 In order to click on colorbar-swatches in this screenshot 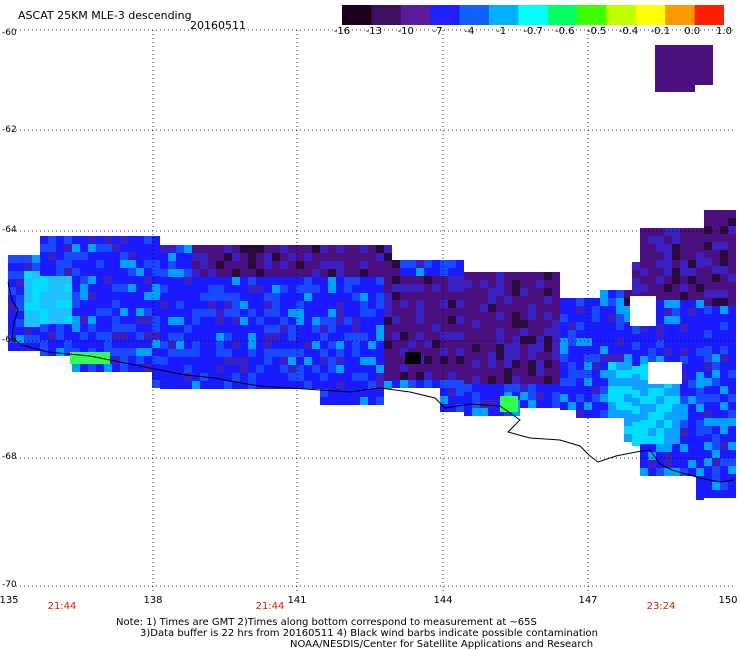, I will do `click(533, 15)`.